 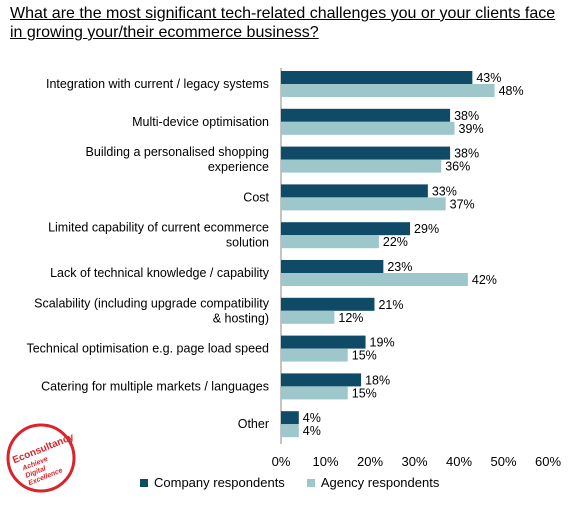 I want to click on econsultancy-logo: Econsultancy Achieve Digital Excellence, so click(x=41, y=458).